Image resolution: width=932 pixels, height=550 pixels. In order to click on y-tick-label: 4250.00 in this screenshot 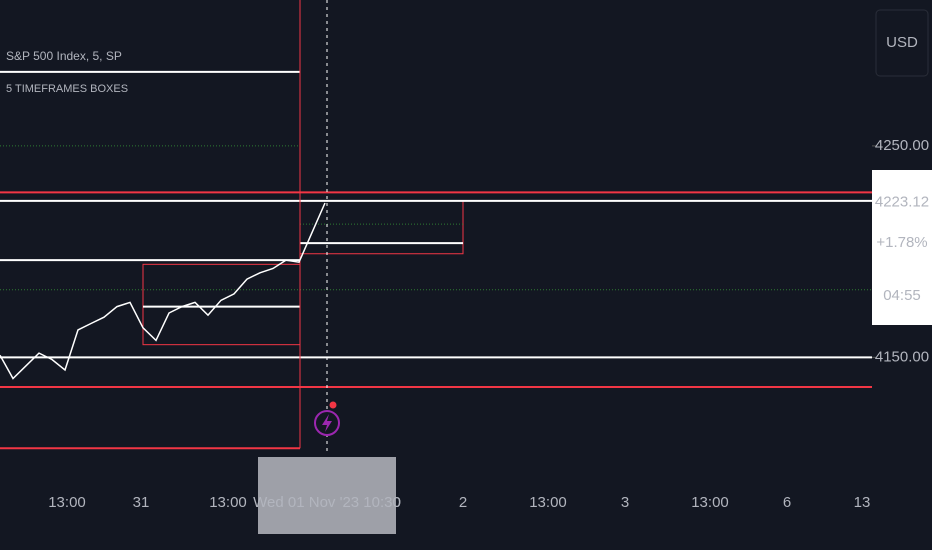, I will do `click(902, 145)`.